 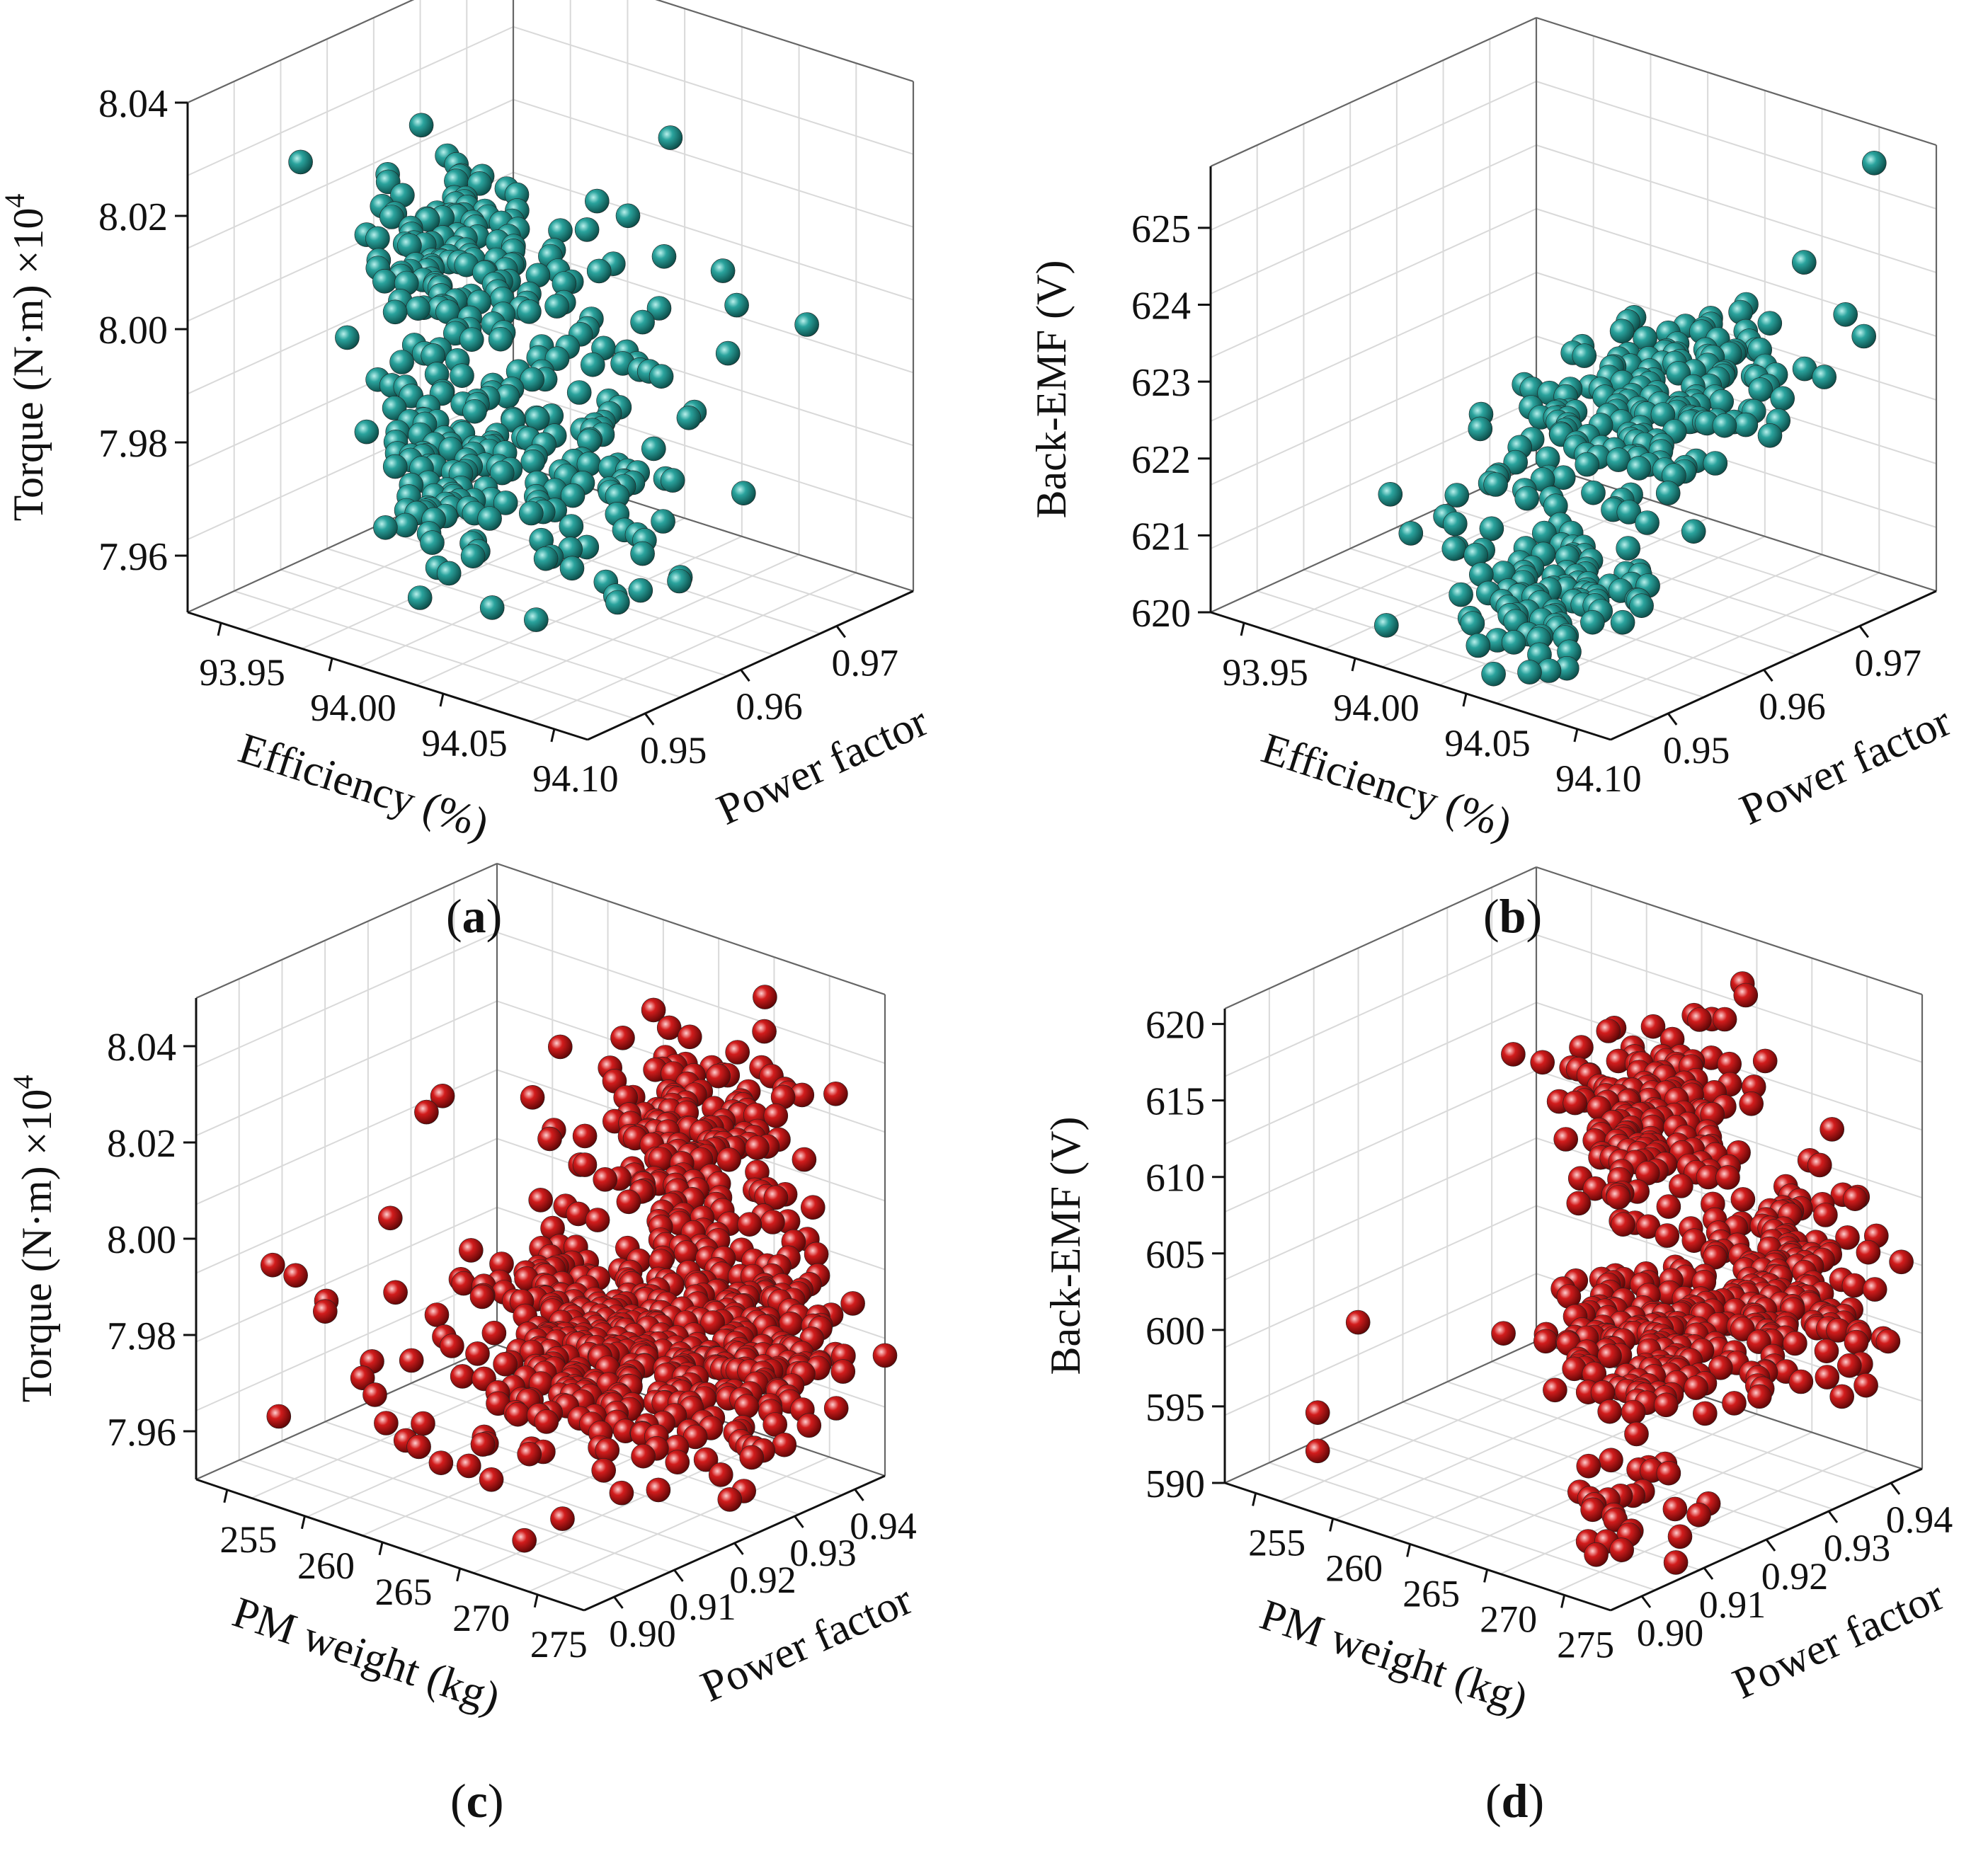 I want to click on x-tick-label-c: 275, so click(x=559, y=1644).